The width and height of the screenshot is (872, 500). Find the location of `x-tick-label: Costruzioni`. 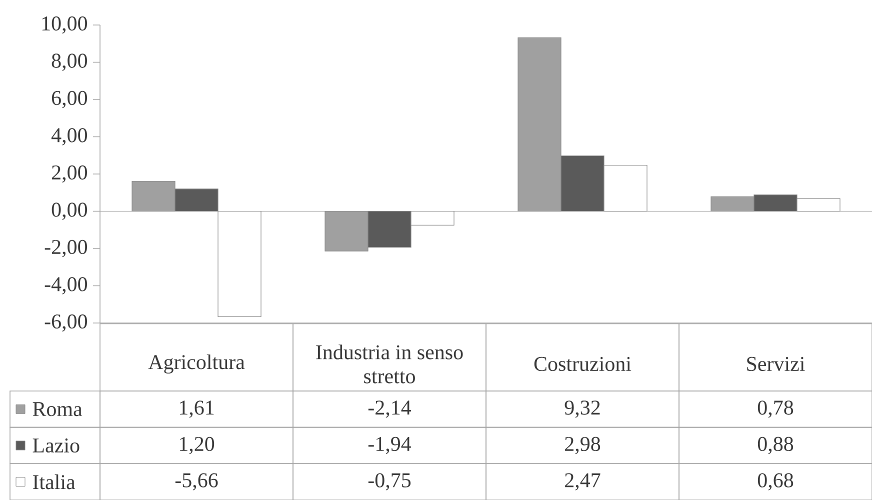

x-tick-label: Costruzioni is located at coordinates (583, 364).